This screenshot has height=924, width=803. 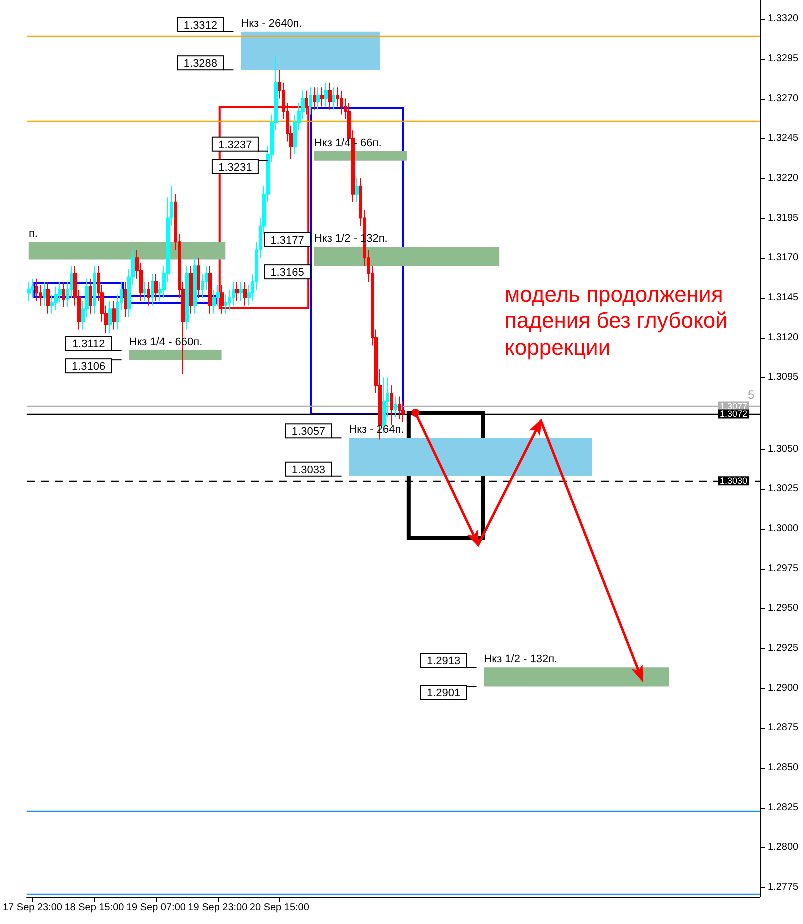 What do you see at coordinates (784, 608) in the screenshot?
I see `y-tick-label: 1.2950` at bounding box center [784, 608].